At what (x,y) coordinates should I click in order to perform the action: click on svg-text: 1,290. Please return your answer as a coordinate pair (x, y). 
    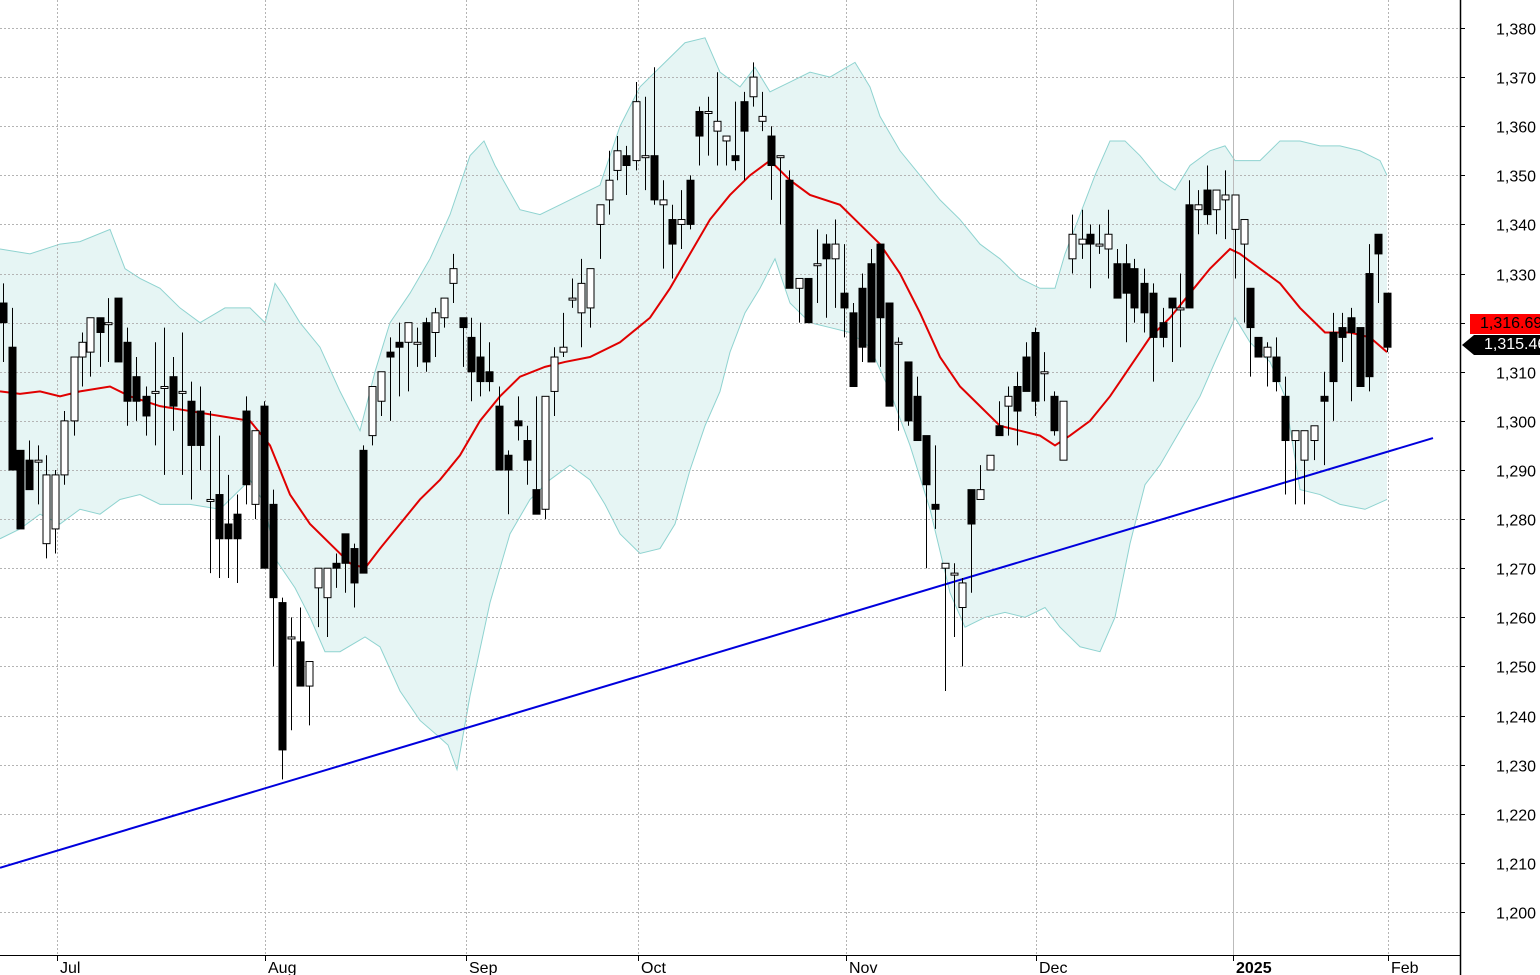
    Looking at the image, I should click on (1516, 472).